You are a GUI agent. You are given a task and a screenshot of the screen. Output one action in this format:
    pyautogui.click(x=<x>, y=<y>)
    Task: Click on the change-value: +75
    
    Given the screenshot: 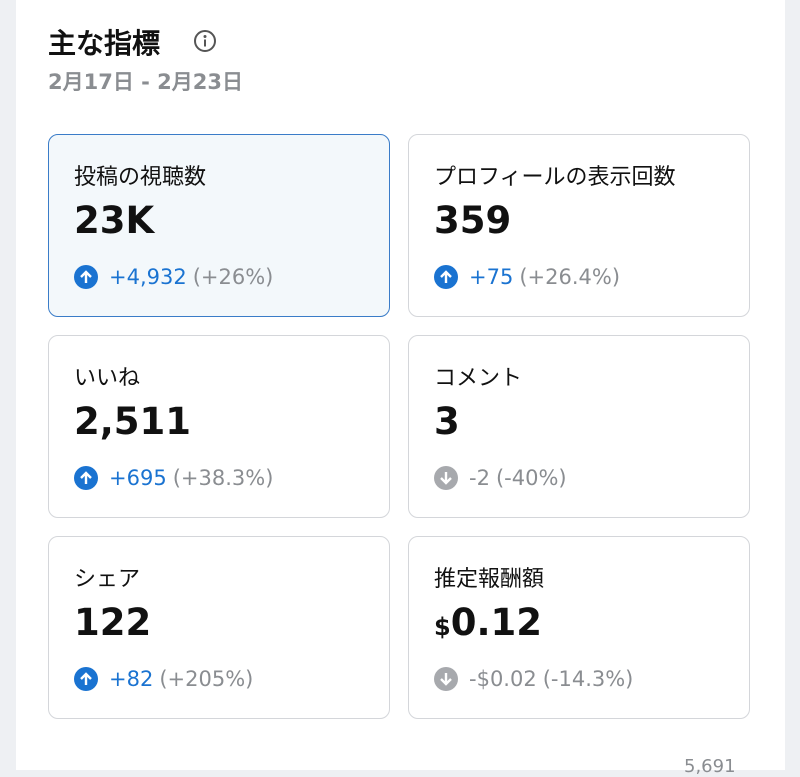 What is the action you would take?
    pyautogui.click(x=491, y=277)
    